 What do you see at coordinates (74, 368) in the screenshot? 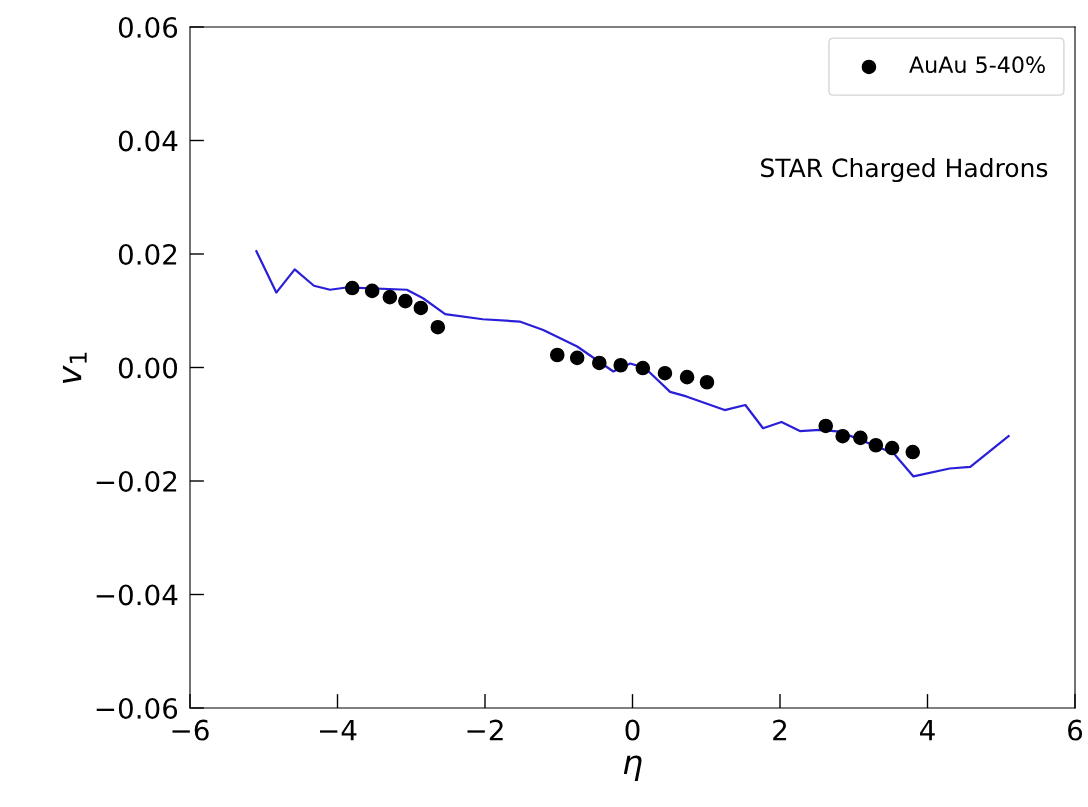
I see `y-axis-title: v$_{1}$` at bounding box center [74, 368].